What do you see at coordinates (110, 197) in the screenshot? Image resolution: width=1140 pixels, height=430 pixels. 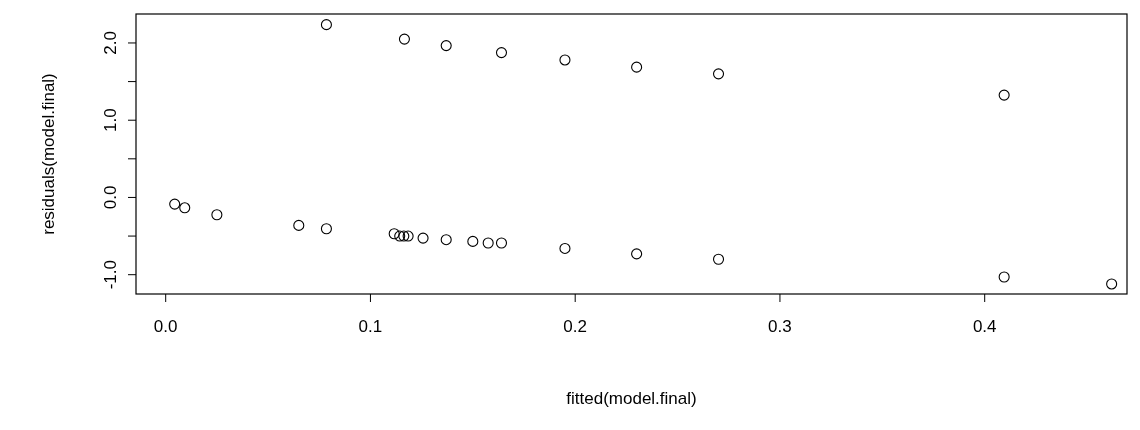 I see `y-tick-label: 0.0` at bounding box center [110, 197].